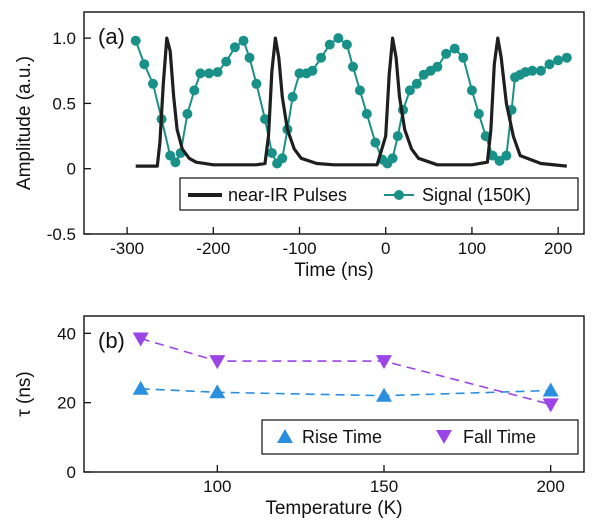  Describe the element at coordinates (111, 340) in the screenshot. I see `panel-b-label: (b)` at that location.